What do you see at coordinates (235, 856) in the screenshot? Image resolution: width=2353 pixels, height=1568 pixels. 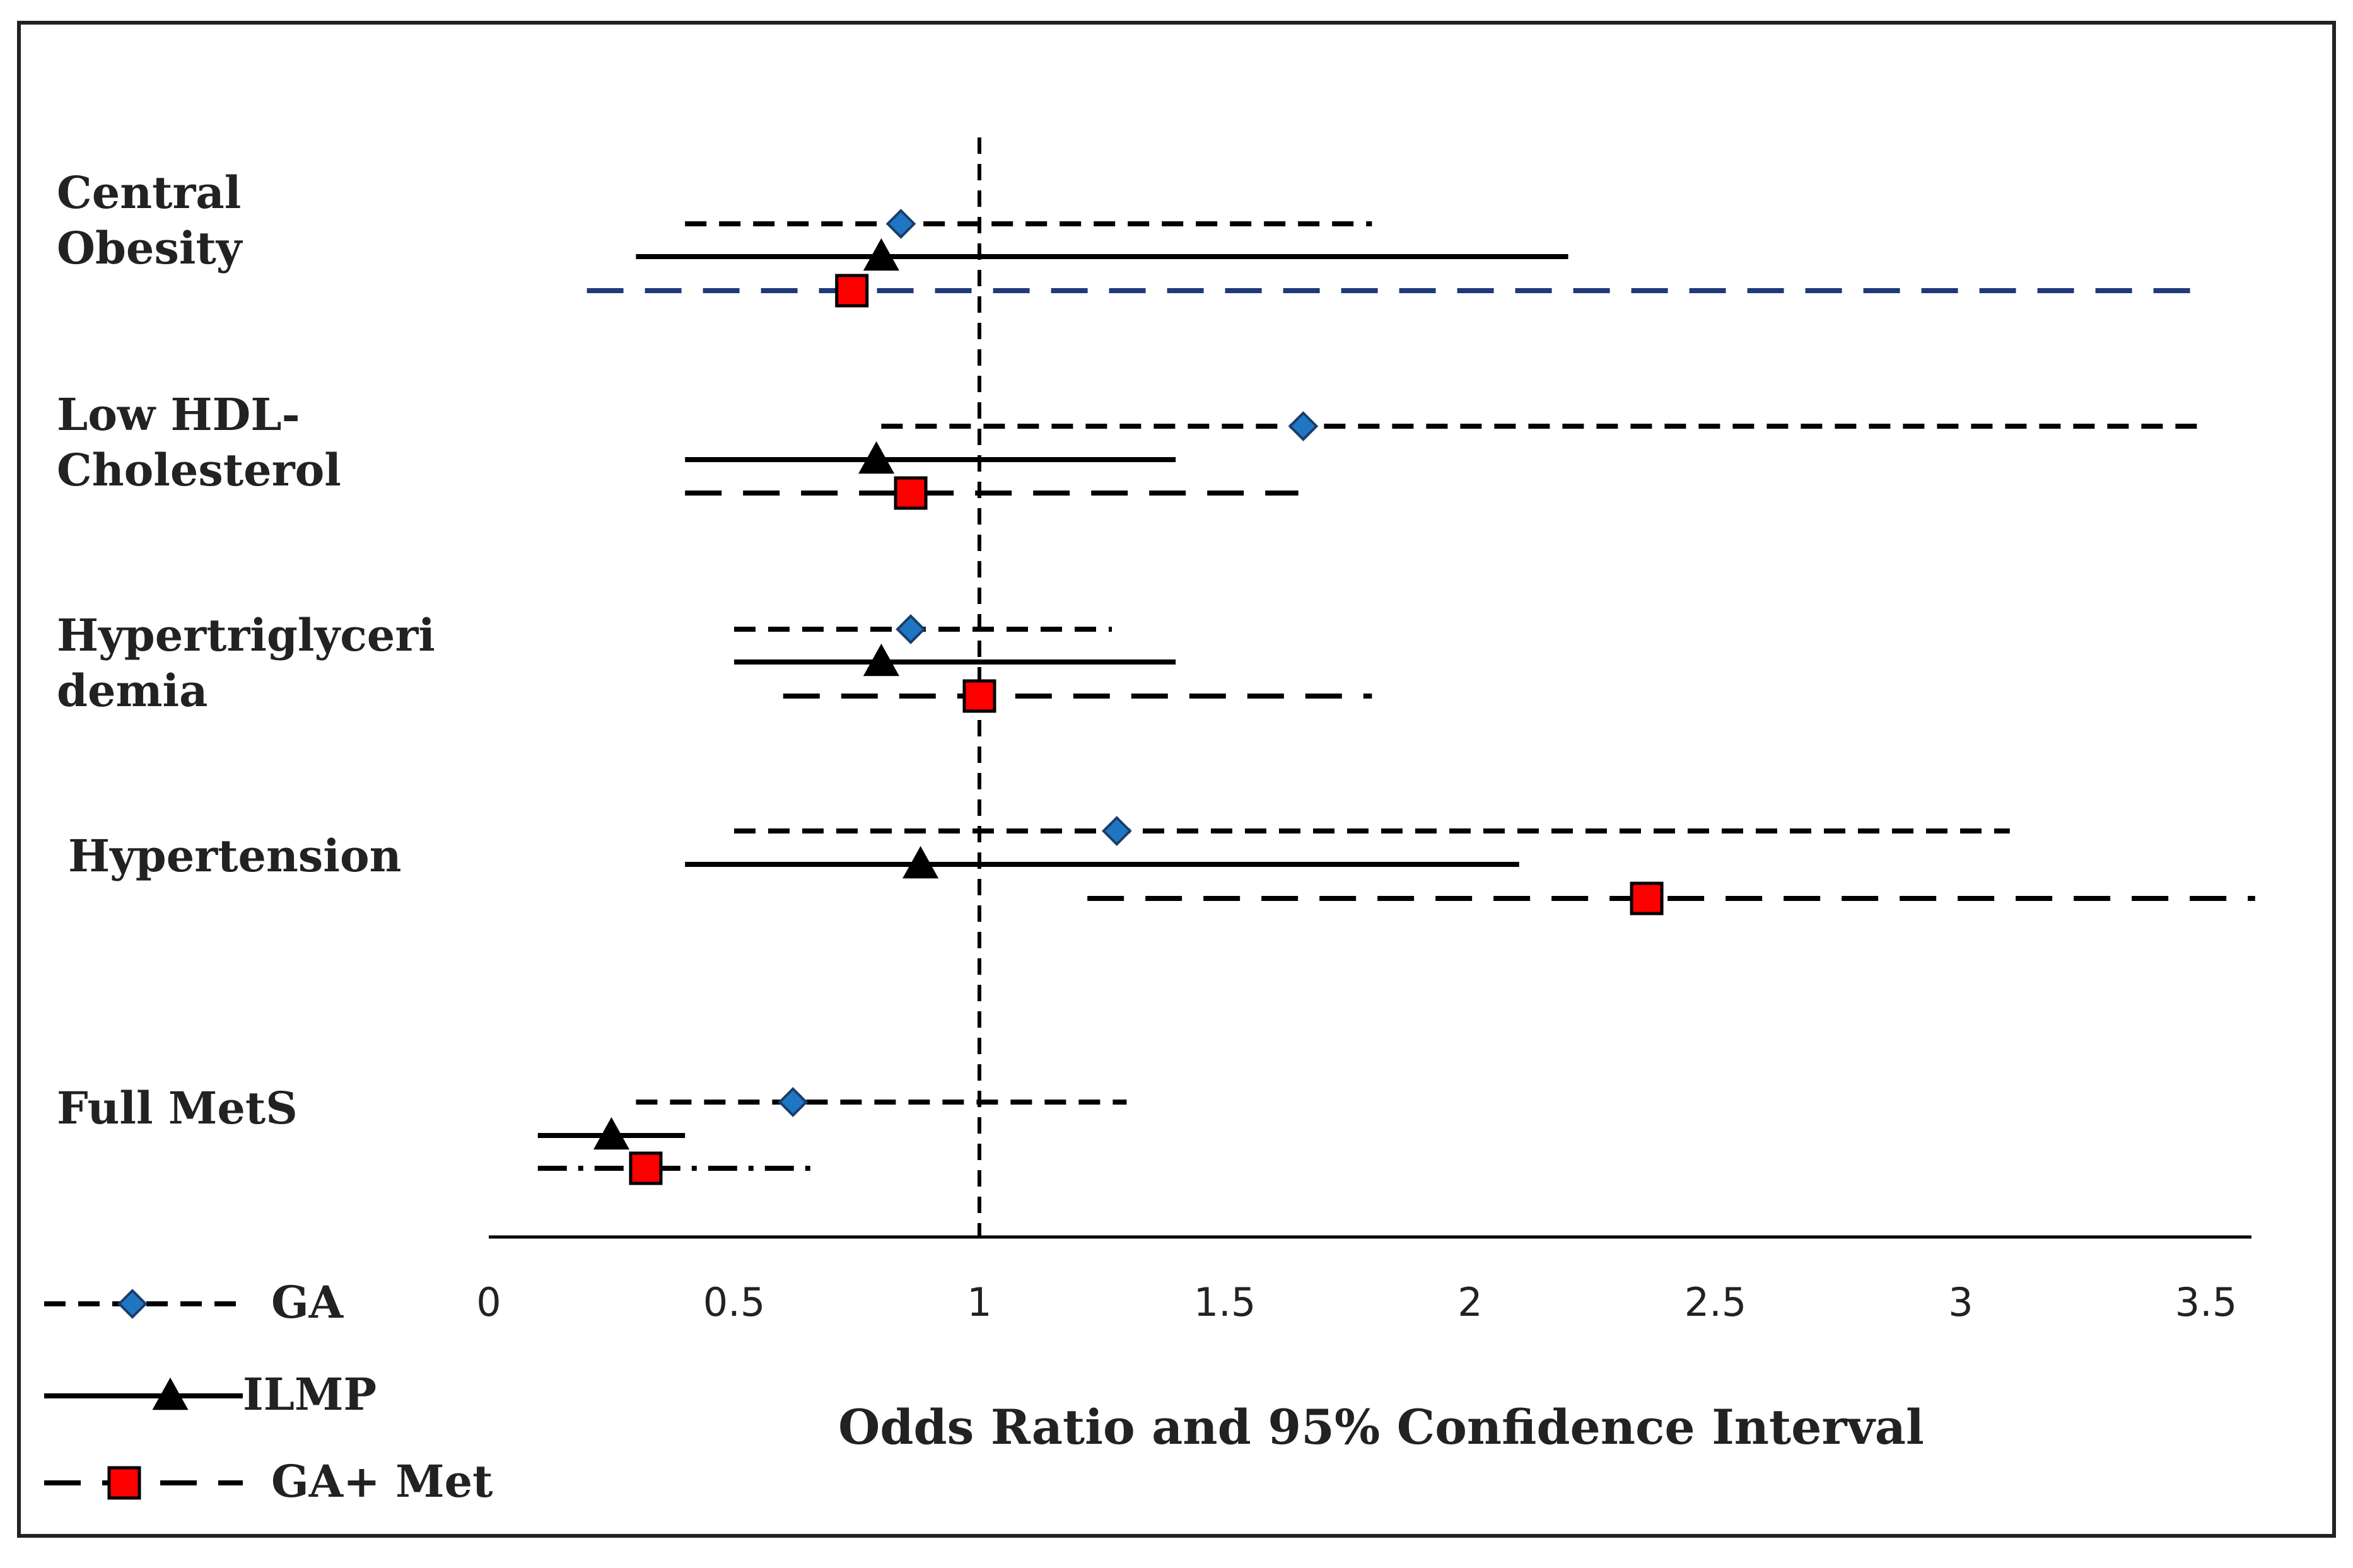 I see `category-label: Hypertension` at bounding box center [235, 856].